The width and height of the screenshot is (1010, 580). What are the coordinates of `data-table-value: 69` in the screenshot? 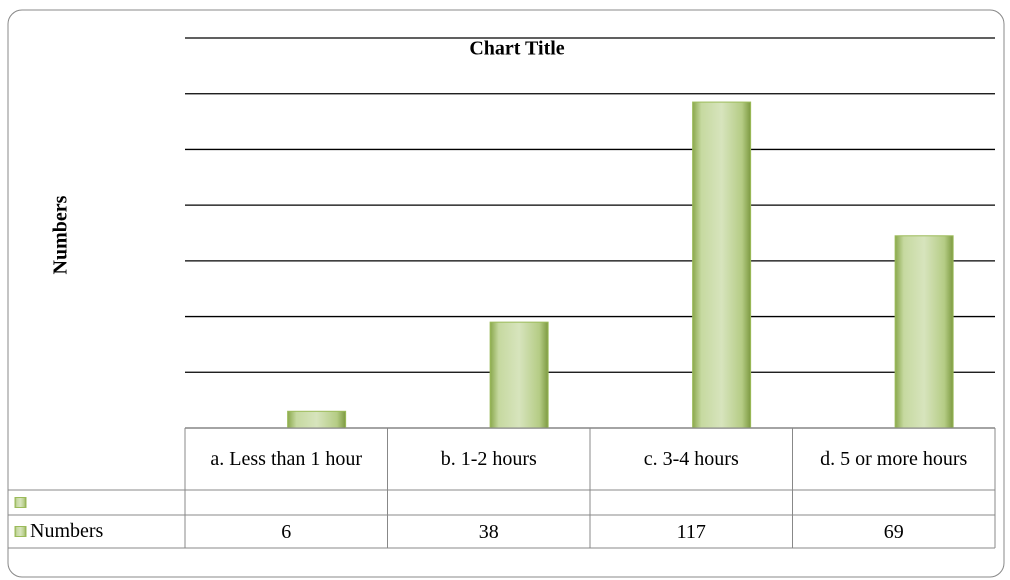 It's located at (893, 531).